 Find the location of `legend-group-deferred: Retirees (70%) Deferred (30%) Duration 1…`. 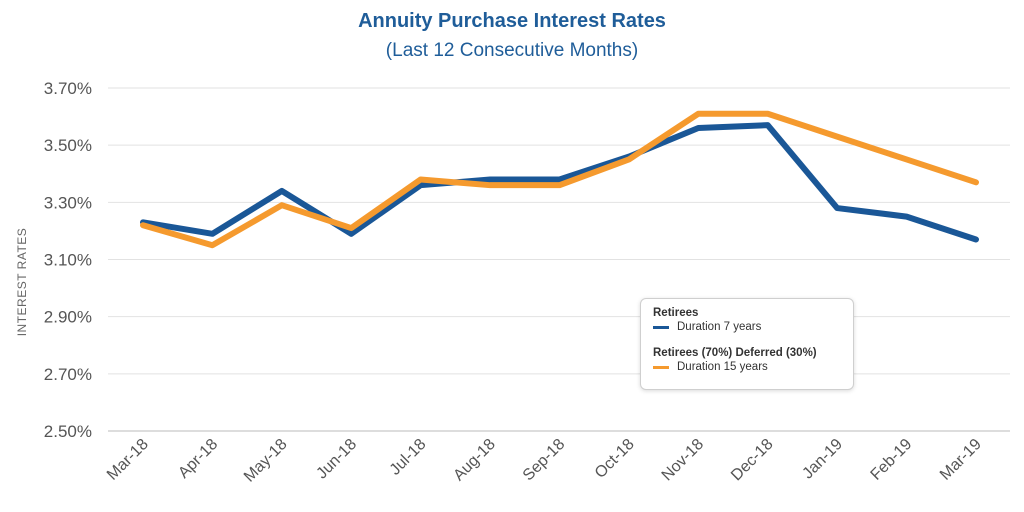

legend-group-deferred: Retirees (70%) Deferred (30%) Duration 1… is located at coordinates (735, 360).